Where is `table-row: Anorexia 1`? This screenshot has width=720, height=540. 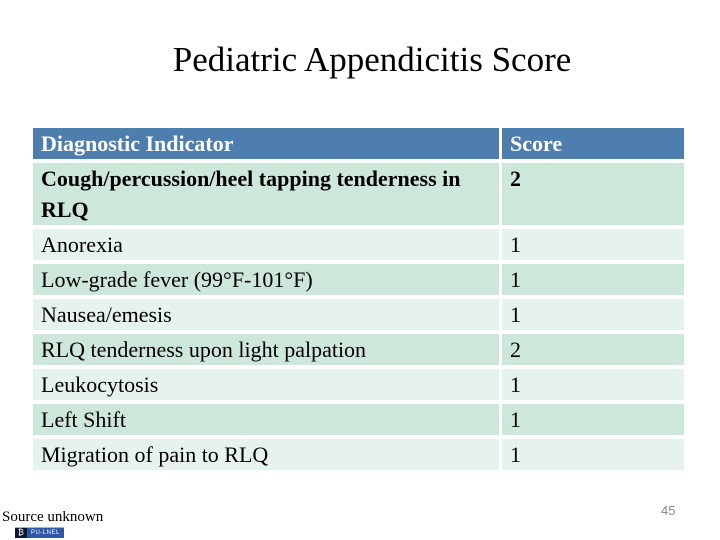 table-row: Anorexia 1 is located at coordinates (358, 244).